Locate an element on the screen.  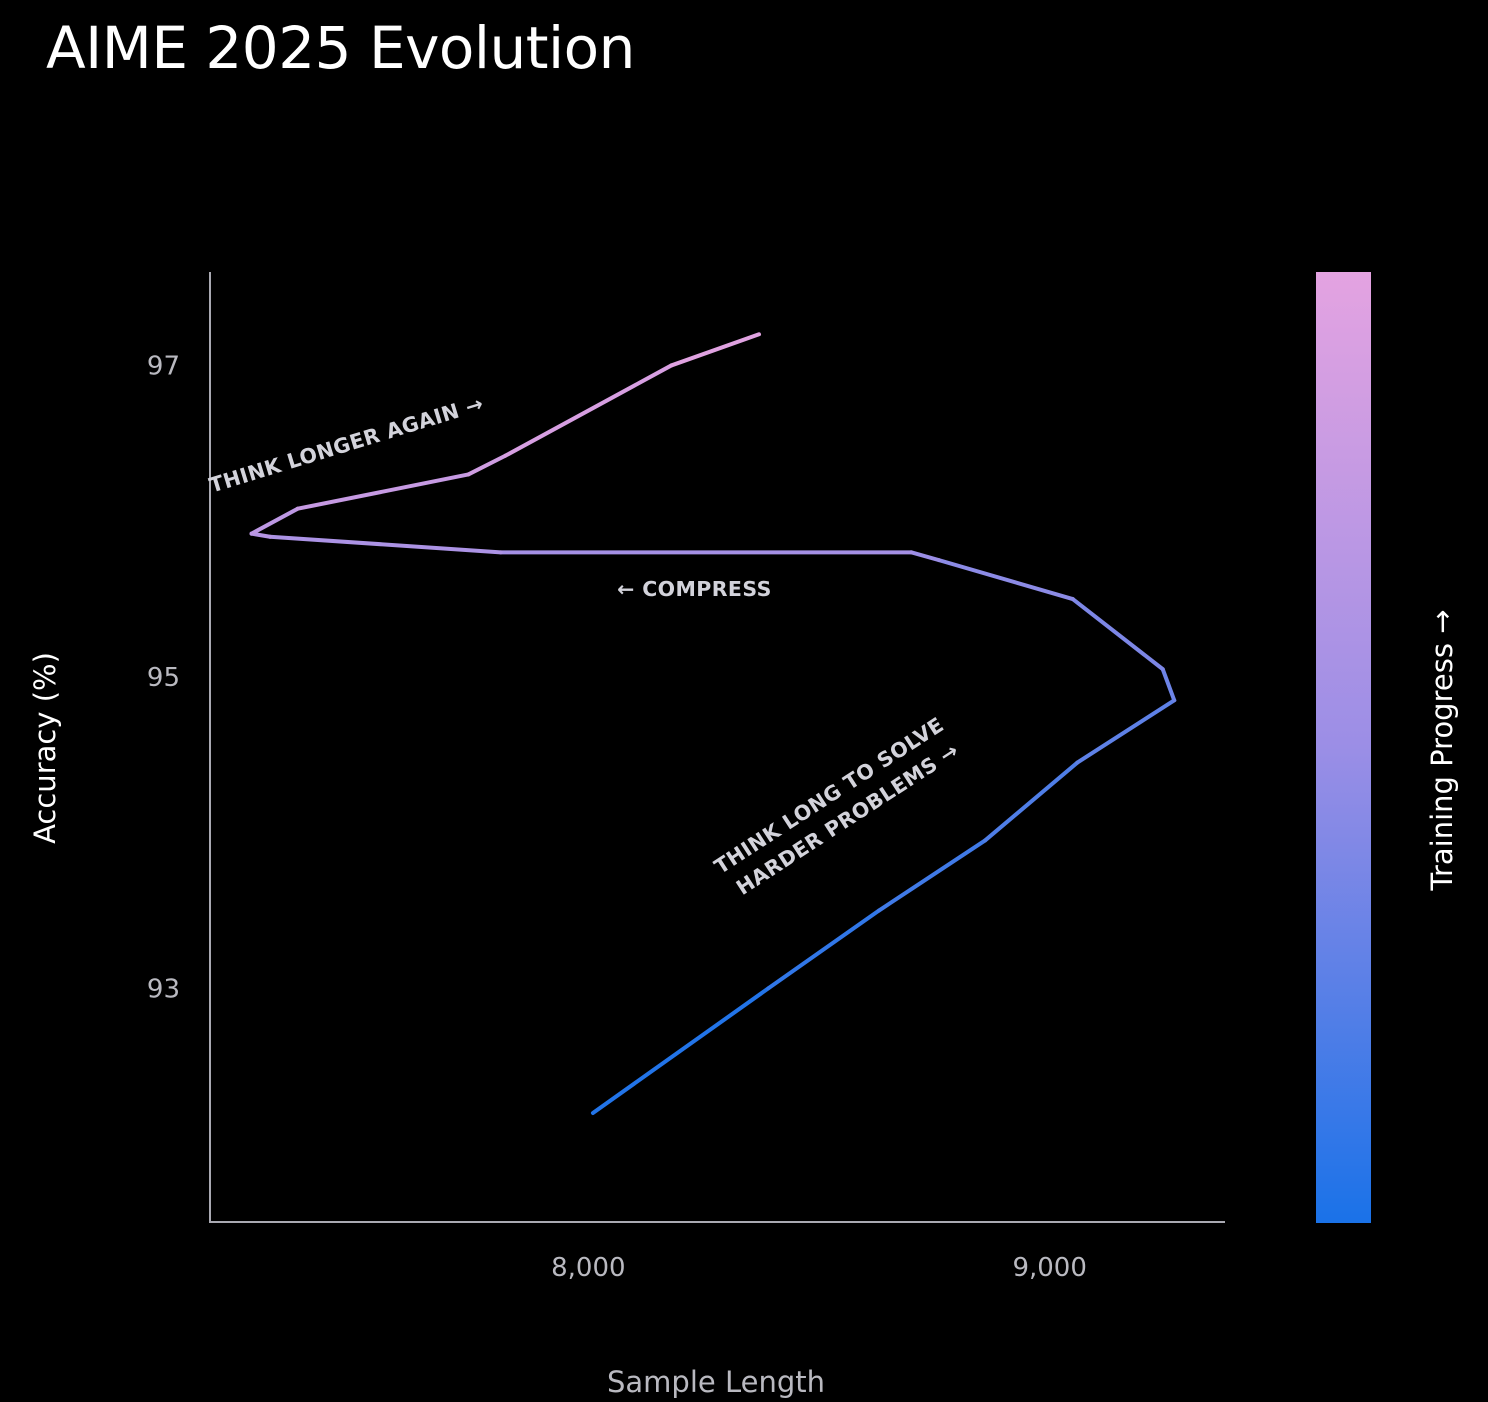
y-tick-label: 97 is located at coordinates (163, 366).